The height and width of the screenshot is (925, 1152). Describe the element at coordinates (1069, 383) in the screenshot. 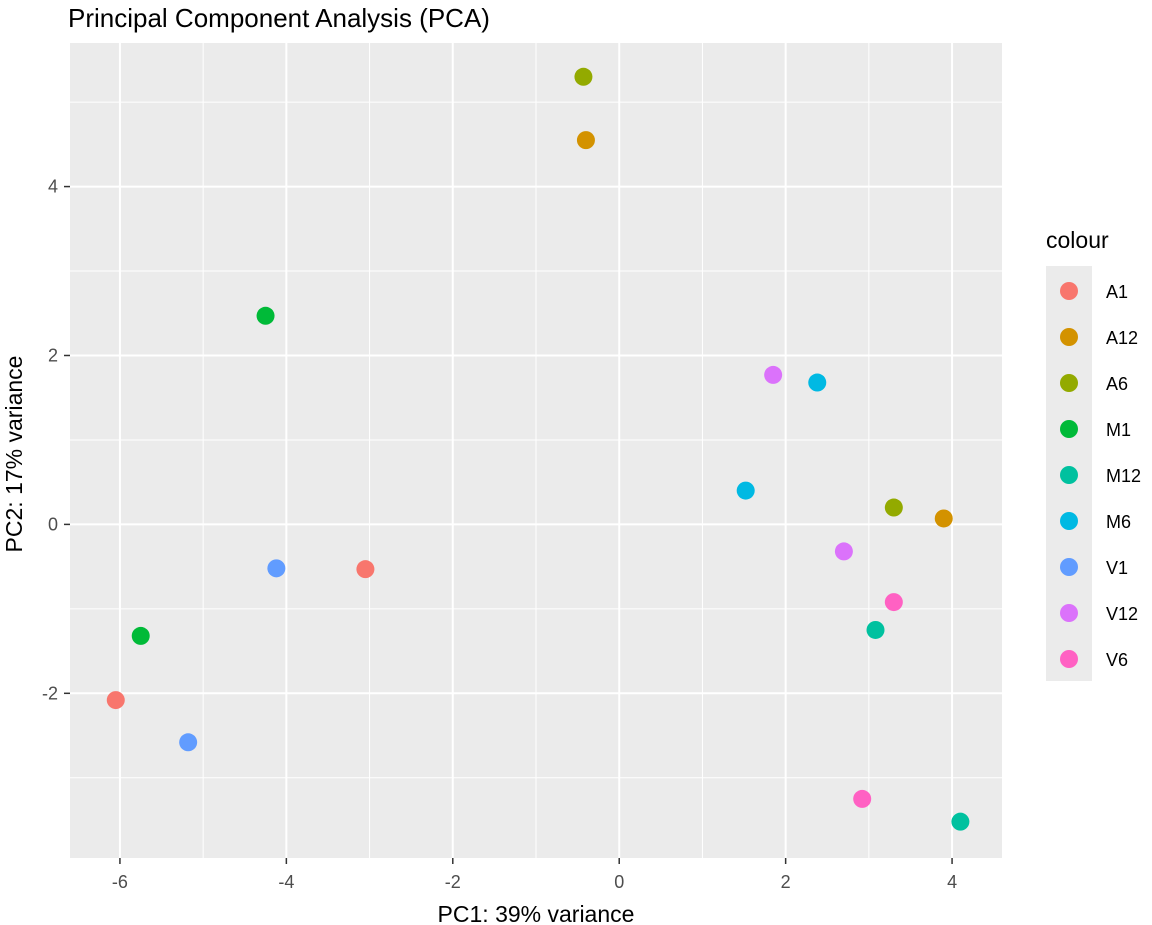

I see `legend-key-a6` at that location.